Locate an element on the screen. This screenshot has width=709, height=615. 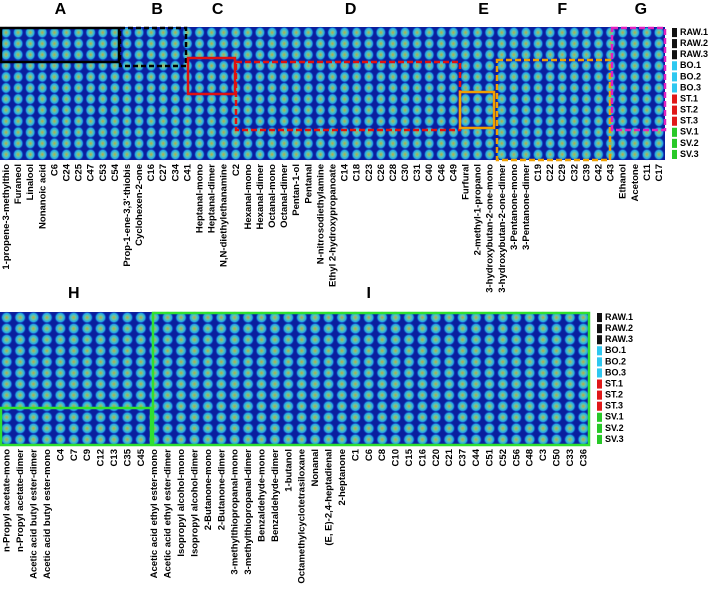
column-label: C50 is located at coordinates (556, 457).